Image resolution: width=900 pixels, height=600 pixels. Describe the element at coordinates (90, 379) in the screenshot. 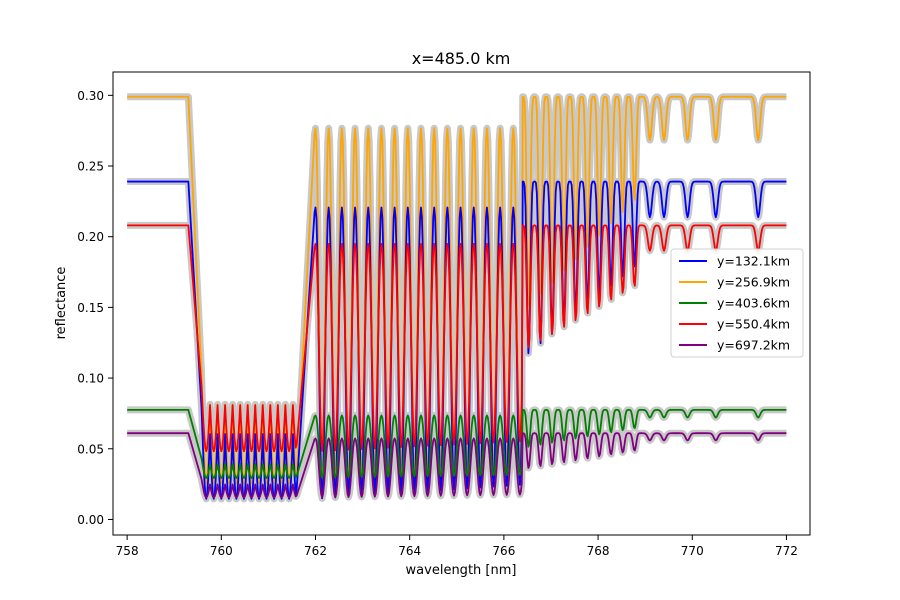

I see `y-tick-label: 0.10` at that location.